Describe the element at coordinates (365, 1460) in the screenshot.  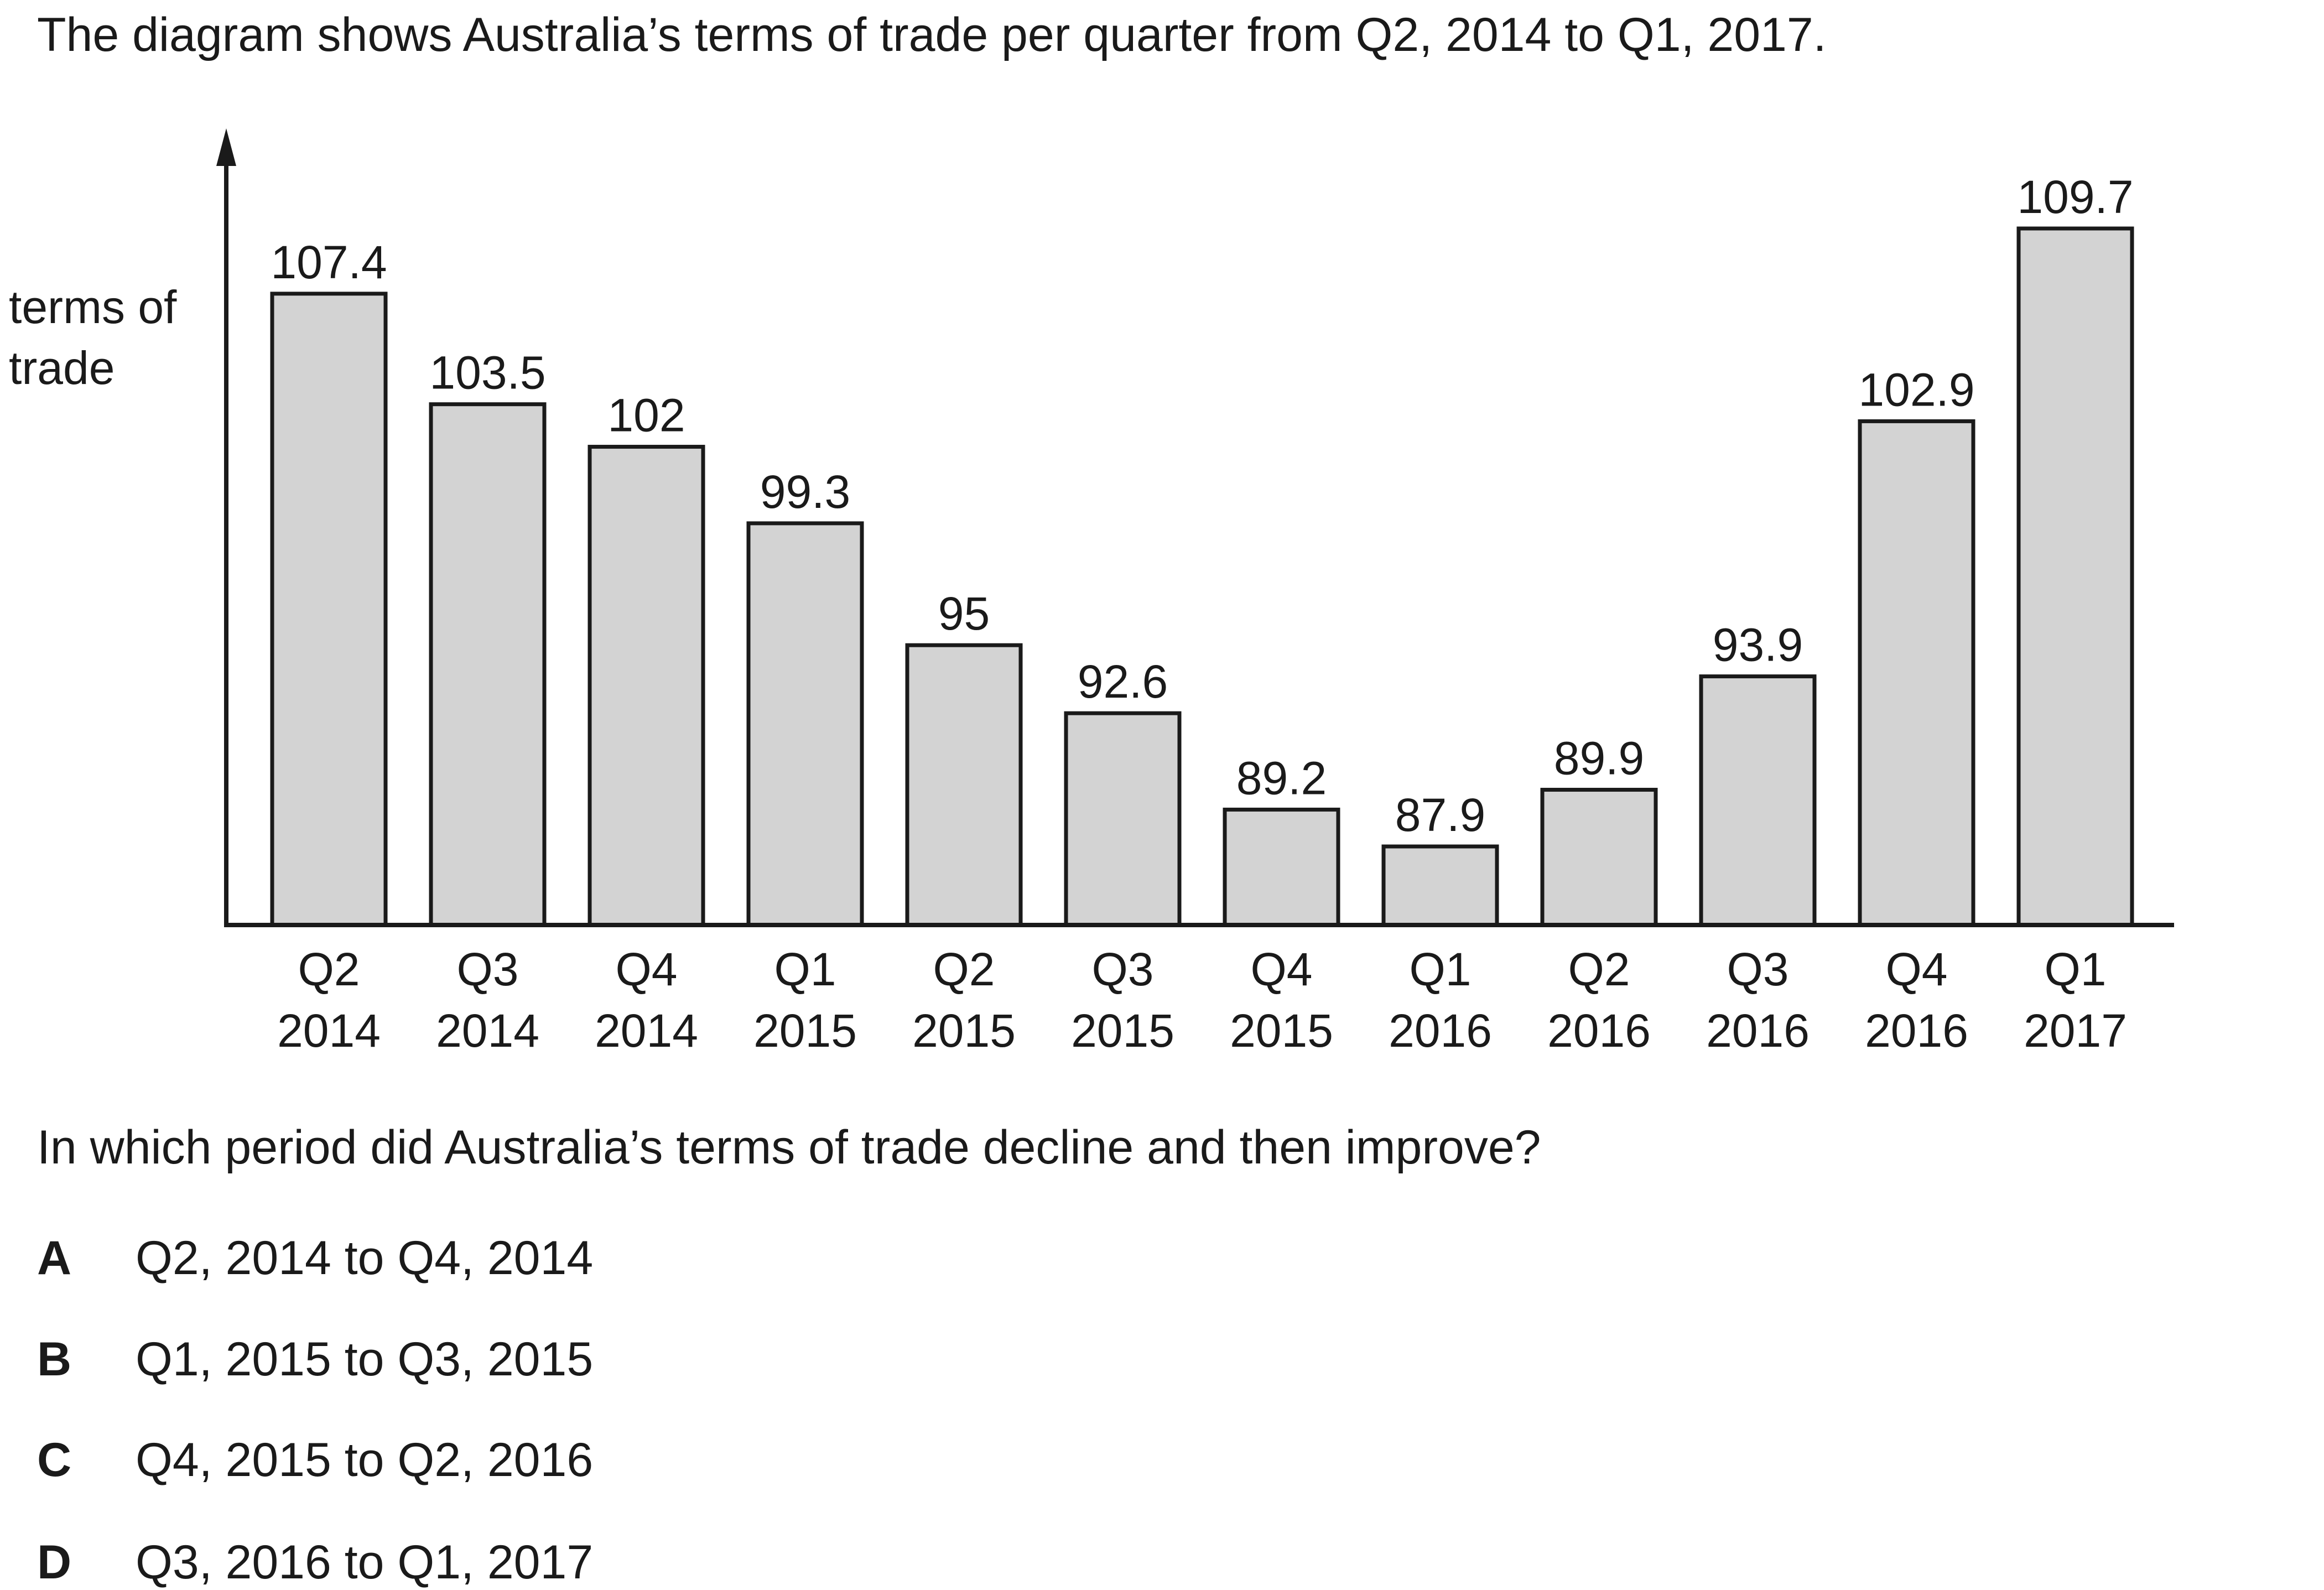
I see `option-c-text: Q4, 2015 to Q2, 2016` at that location.